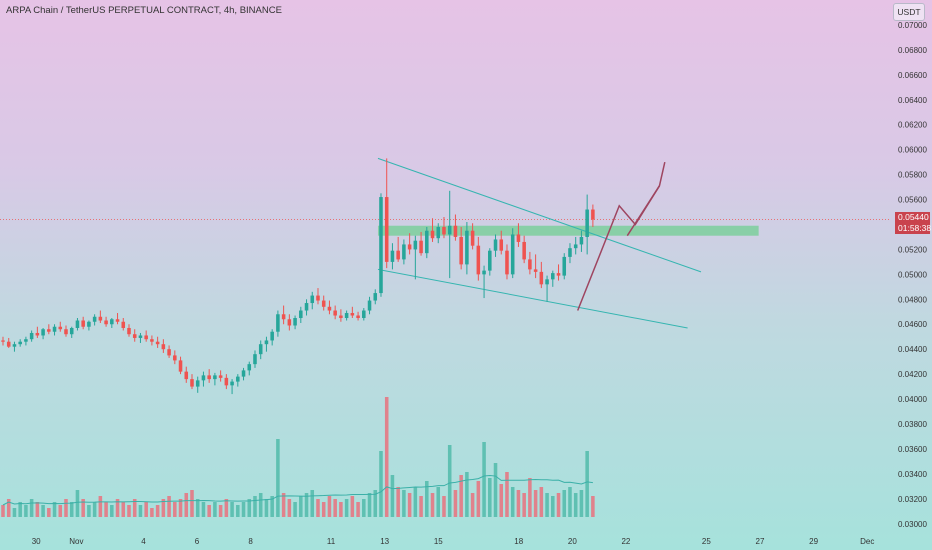 This screenshot has width=932, height=550. What do you see at coordinates (912, 424) in the screenshot?
I see `y-tick-label: 0.03800` at bounding box center [912, 424].